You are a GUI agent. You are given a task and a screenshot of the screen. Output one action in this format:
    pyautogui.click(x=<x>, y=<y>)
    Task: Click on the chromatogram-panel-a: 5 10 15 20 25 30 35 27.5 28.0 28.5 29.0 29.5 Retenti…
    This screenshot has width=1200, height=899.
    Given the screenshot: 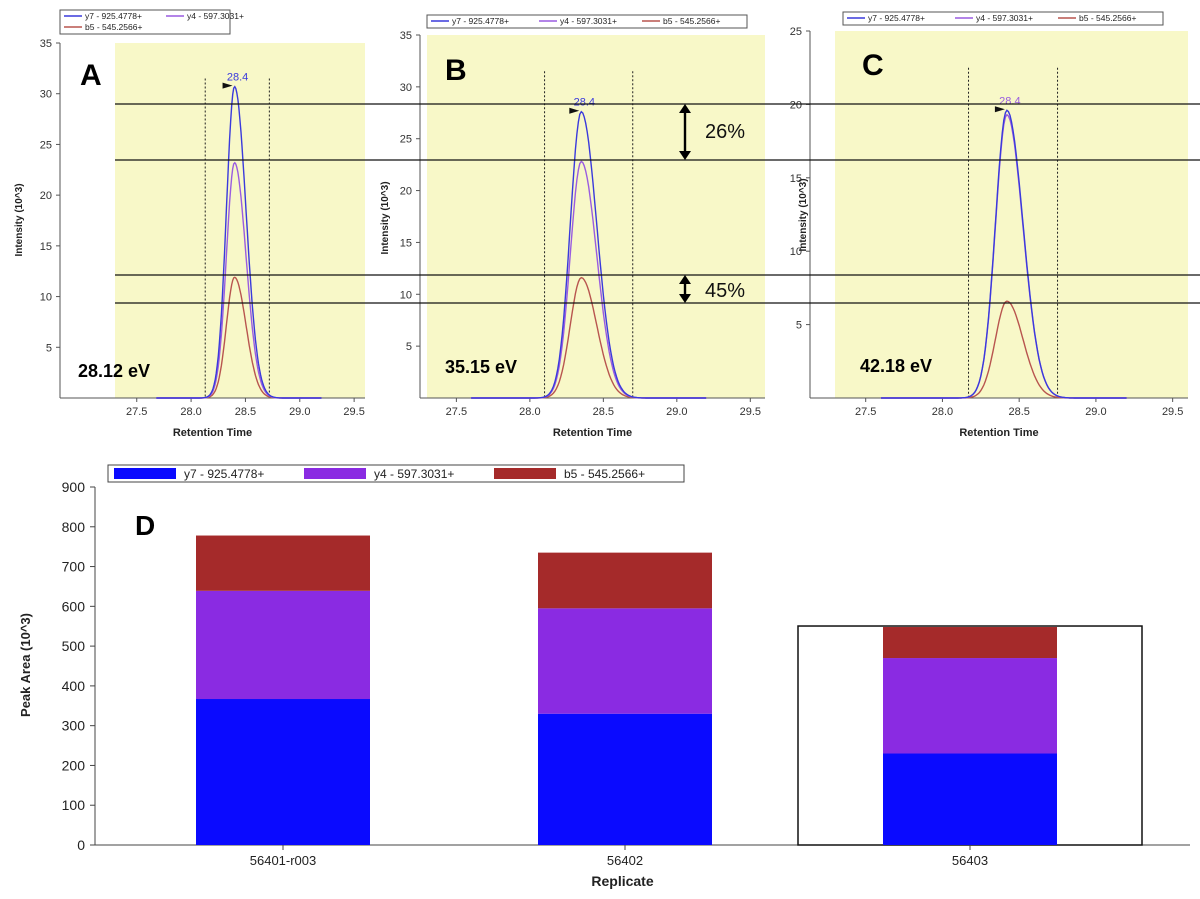 What is the action you would take?
    pyautogui.click(x=189, y=224)
    